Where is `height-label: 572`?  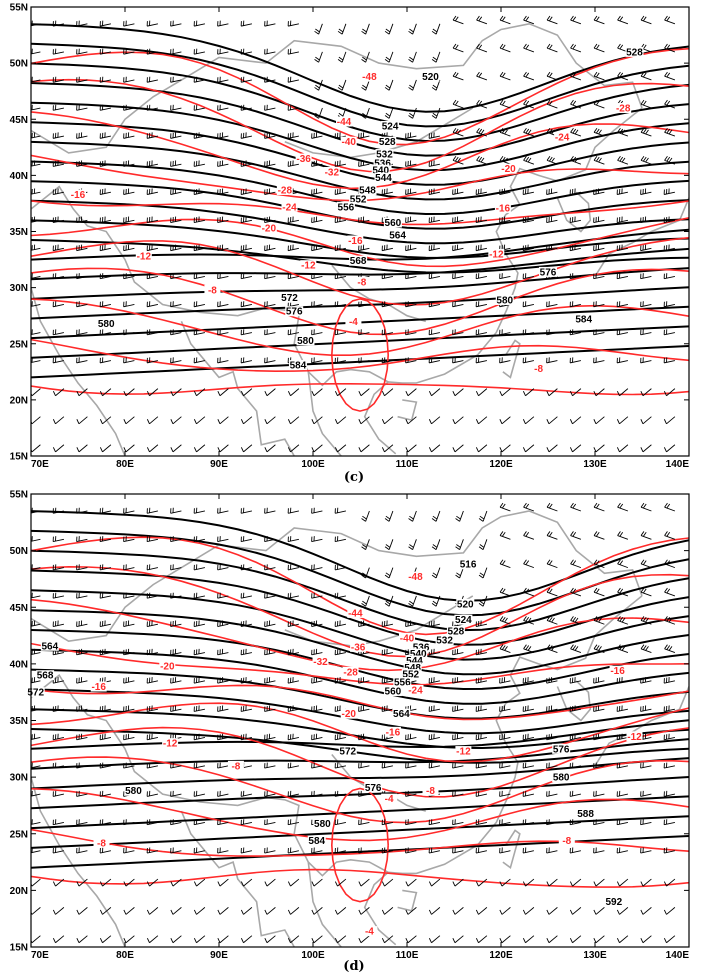 height-label: 572 is located at coordinates (289, 298).